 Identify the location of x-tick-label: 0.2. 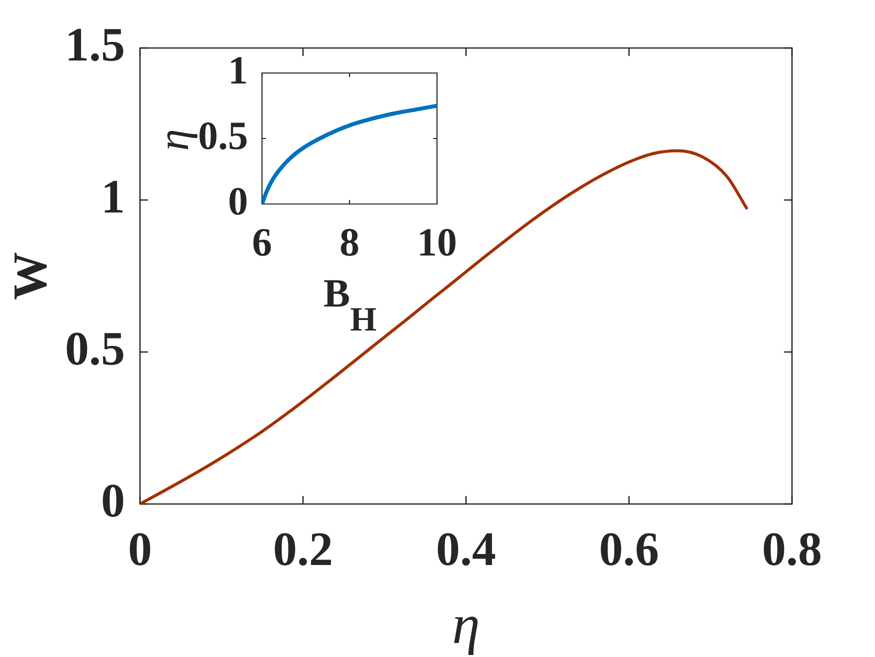
(303, 549).